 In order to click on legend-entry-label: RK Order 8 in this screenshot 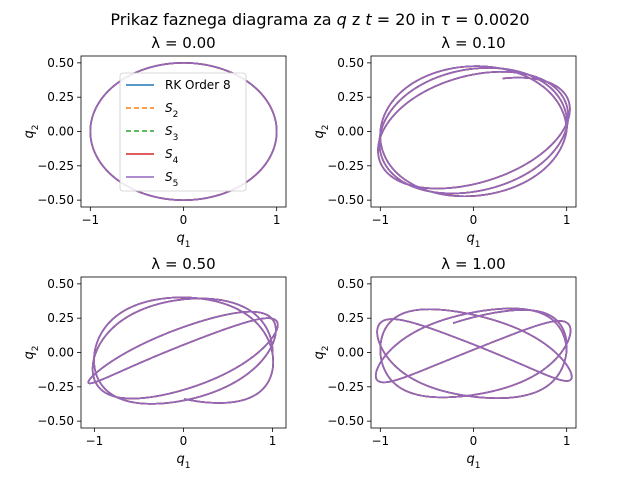, I will do `click(198, 85)`.